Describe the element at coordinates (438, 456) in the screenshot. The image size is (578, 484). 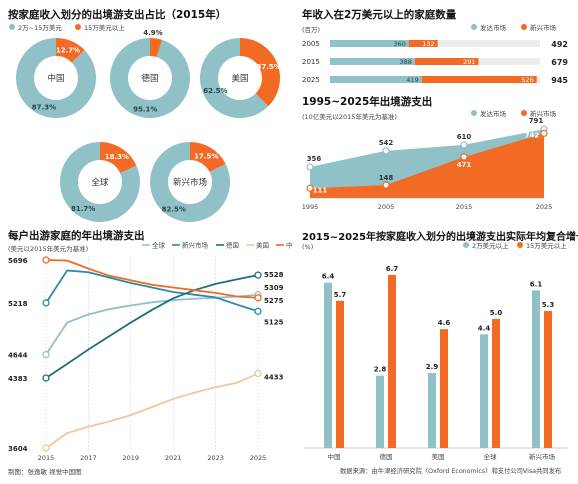
I see `cagr-category-label: 美国` at that location.